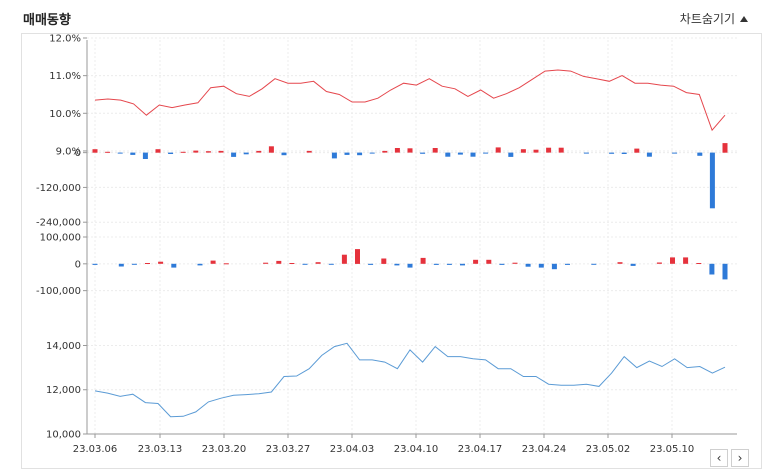  Describe the element at coordinates (608, 449) in the screenshot. I see `x-tick-label: 23.05.02` at that location.